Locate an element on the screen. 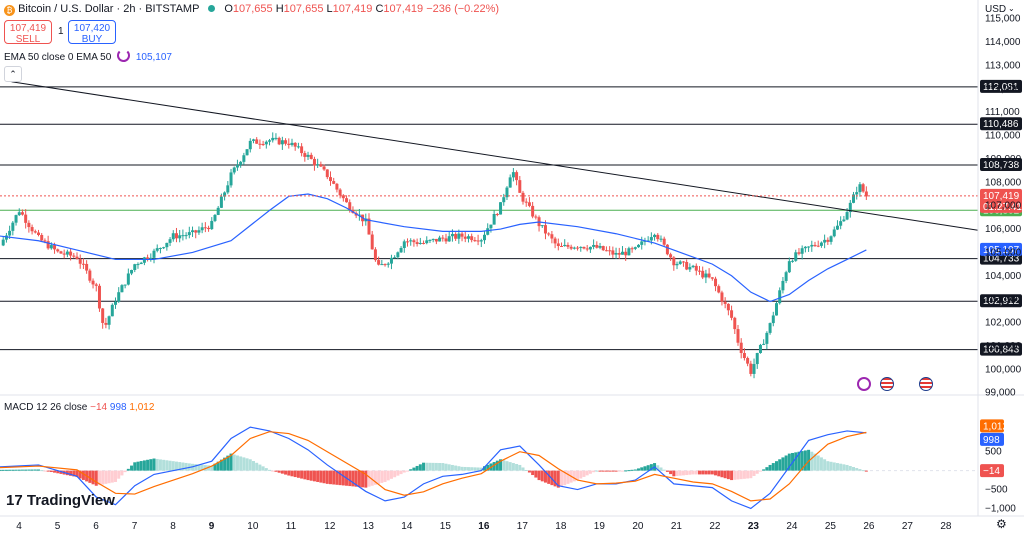  ohlc-h-label: H is located at coordinates (279, 9).